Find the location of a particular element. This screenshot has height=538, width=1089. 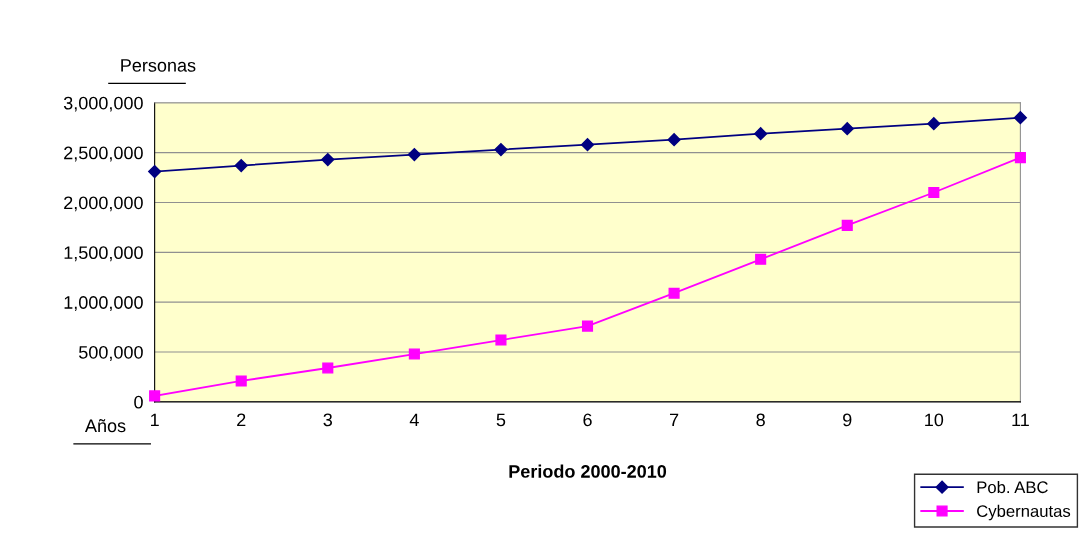

x-axis-title: Periodo 2000-2010 is located at coordinates (588, 471).